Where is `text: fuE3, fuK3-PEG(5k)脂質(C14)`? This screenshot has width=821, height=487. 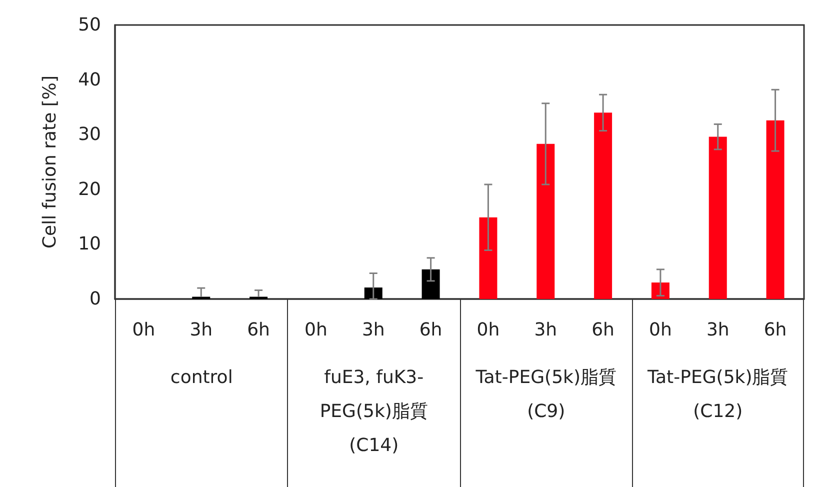 text: fuE3, fuK3-PEG(5k)脂質(C14) is located at coordinates (374, 411).